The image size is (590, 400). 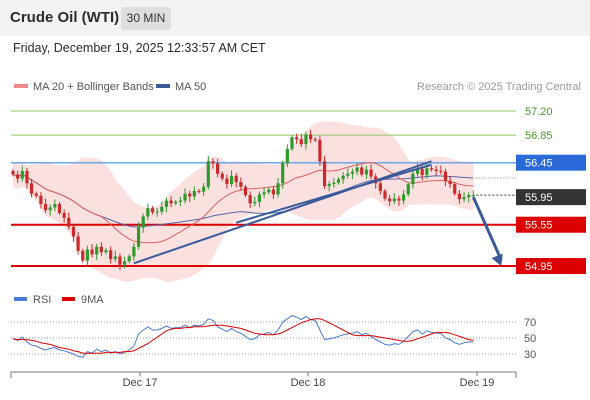 What do you see at coordinates (539, 112) in the screenshot?
I see `level-label-target: 57.20` at bounding box center [539, 112].